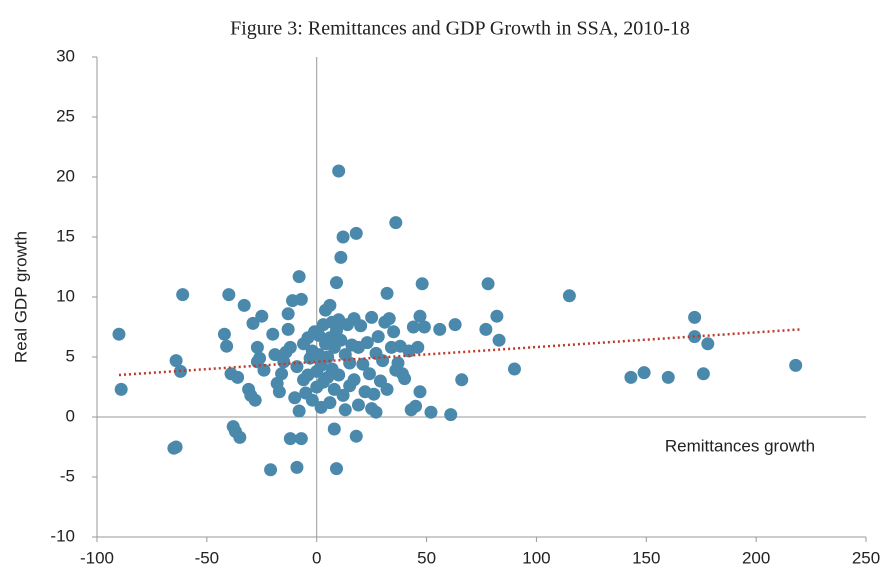  Describe the element at coordinates (20, 297) in the screenshot. I see `y-axis-label: Real GDP growth` at that location.